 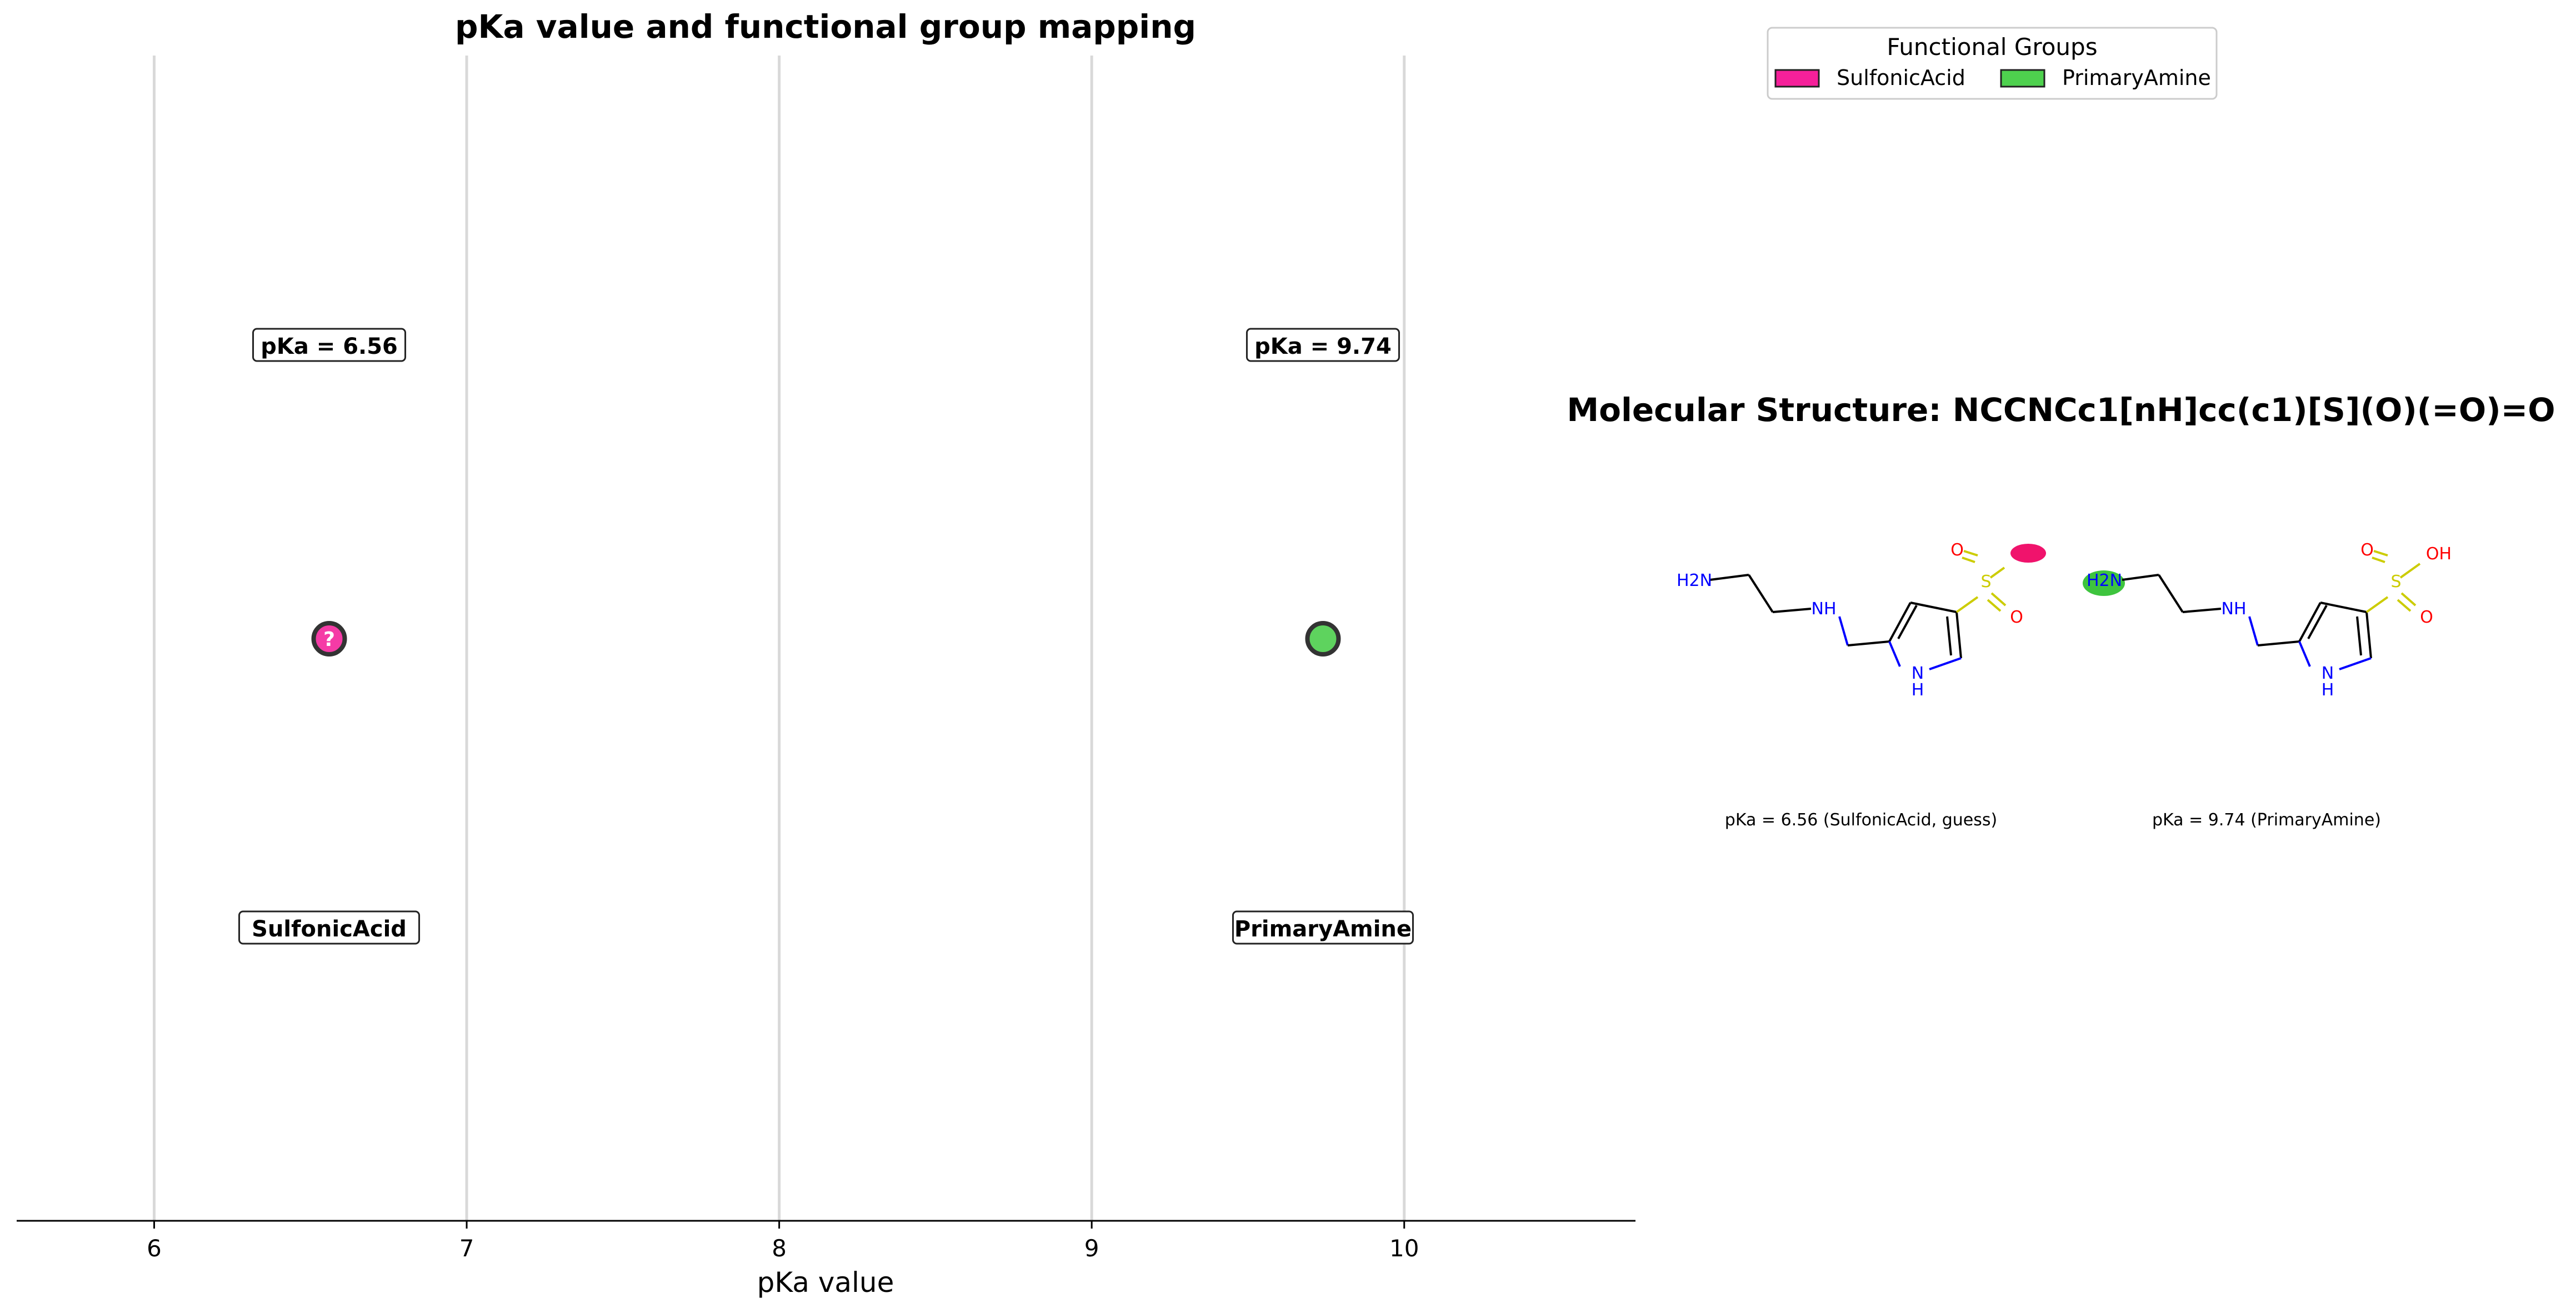 I want to click on group-label-text: PrimaryAmine, so click(x=1323, y=929).